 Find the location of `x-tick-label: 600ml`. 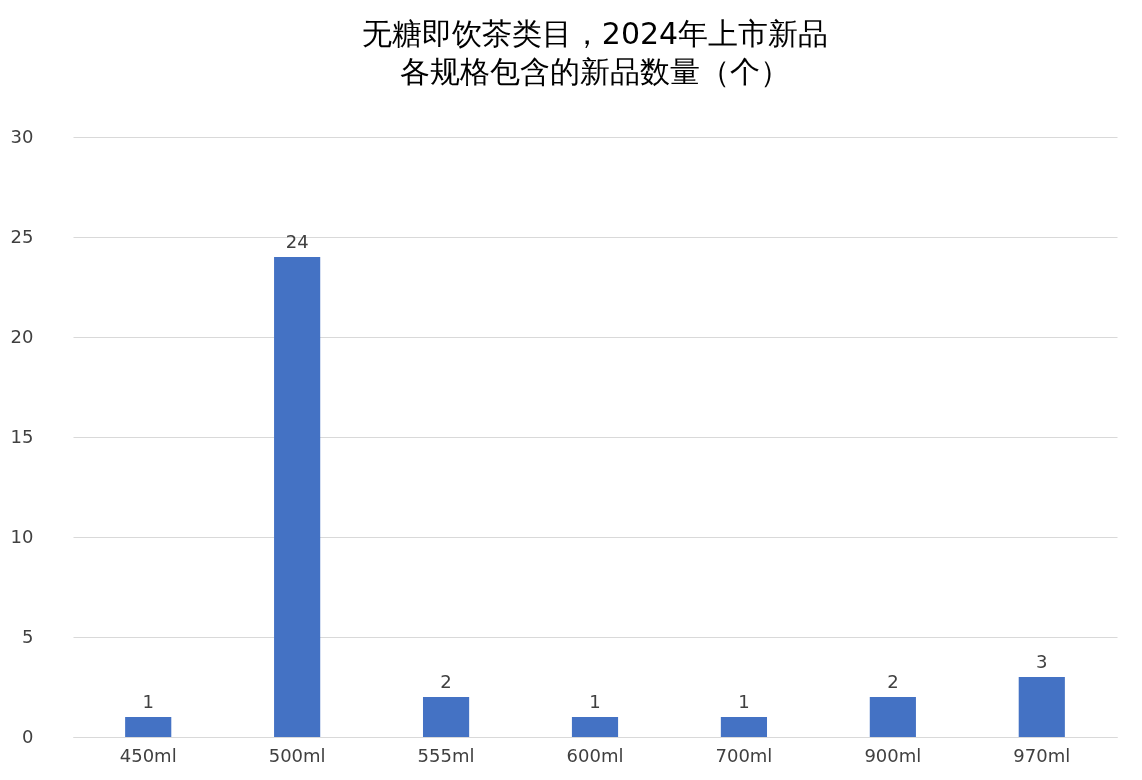

x-tick-label: 600ml is located at coordinates (595, 755).